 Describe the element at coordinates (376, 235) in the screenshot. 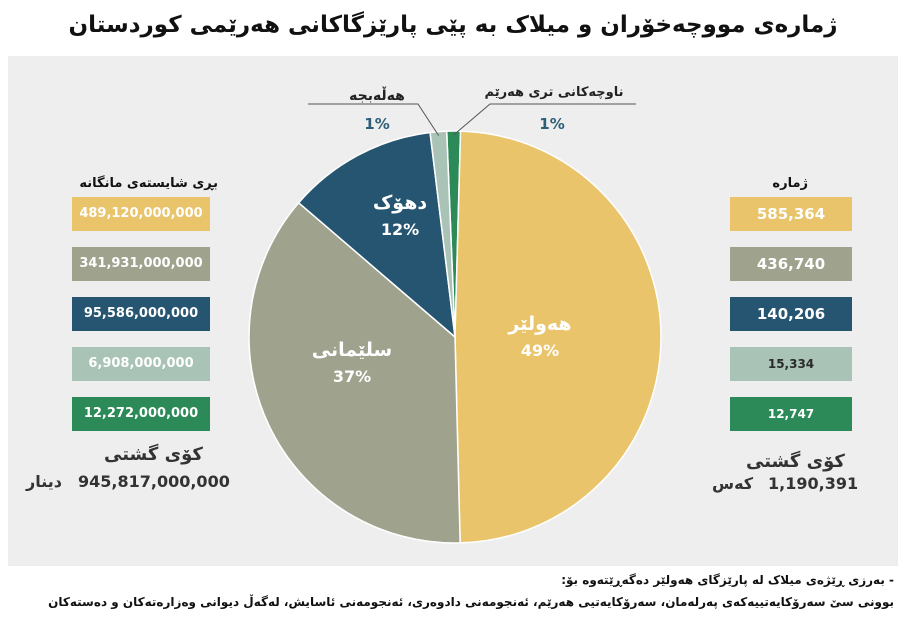

I see `pie-slice-duhok` at that location.